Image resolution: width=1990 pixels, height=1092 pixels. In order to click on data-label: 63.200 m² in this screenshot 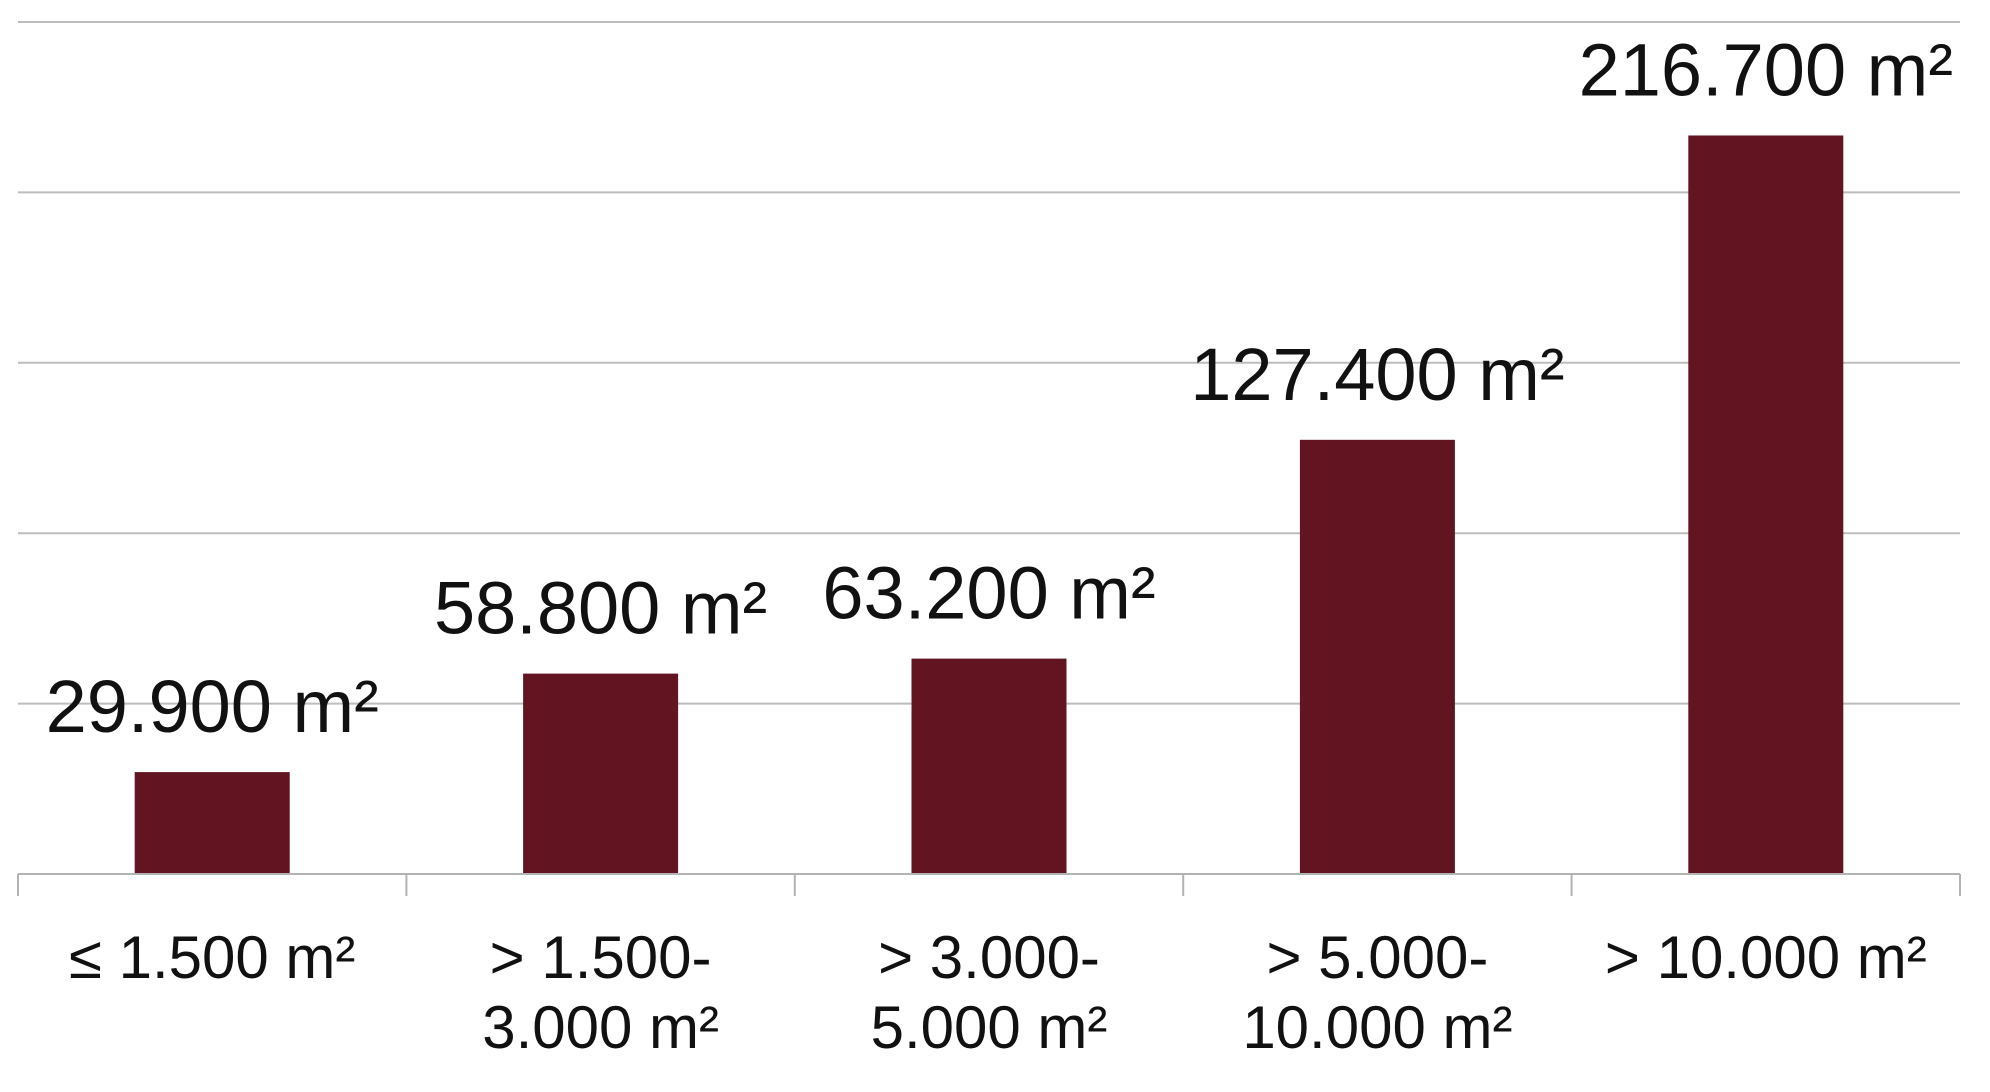, I will do `click(988, 593)`.